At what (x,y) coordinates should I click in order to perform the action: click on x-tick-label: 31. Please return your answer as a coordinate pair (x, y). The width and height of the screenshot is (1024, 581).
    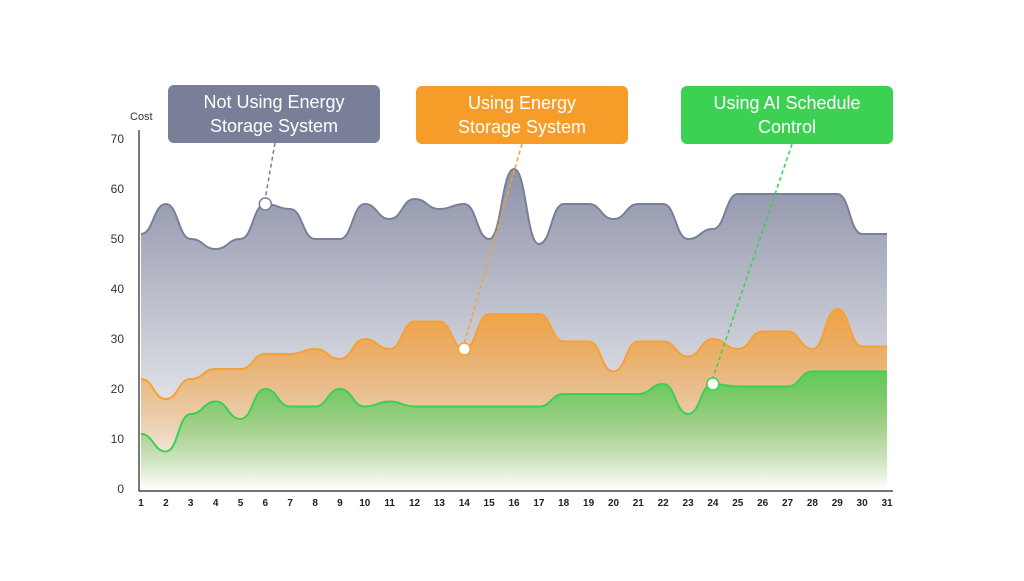
    Looking at the image, I should click on (887, 503).